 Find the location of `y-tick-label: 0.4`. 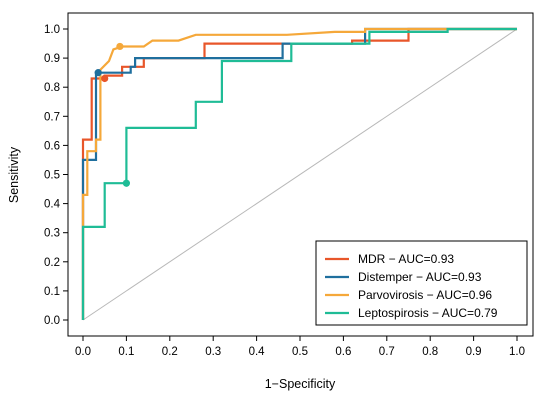

y-tick-label: 0.4 is located at coordinates (52, 205).